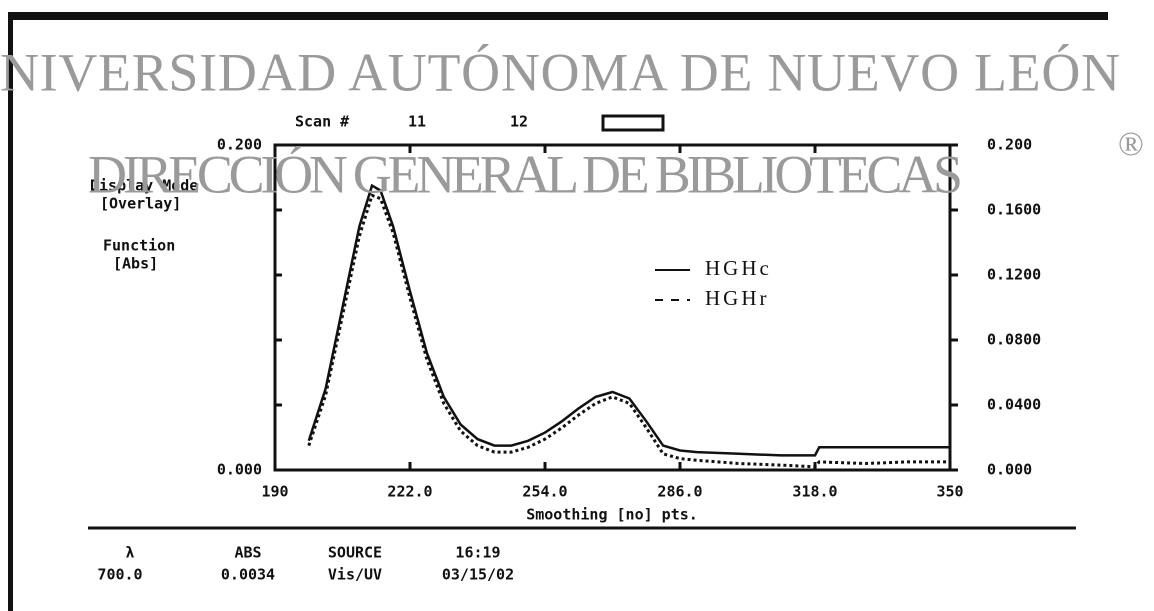 This screenshot has height=611, width=1154. What do you see at coordinates (560, 72) in the screenshot?
I see `watermark: NIVERSIDAD AUTÓNOMA DE NUEVO LEÓN` at bounding box center [560, 72].